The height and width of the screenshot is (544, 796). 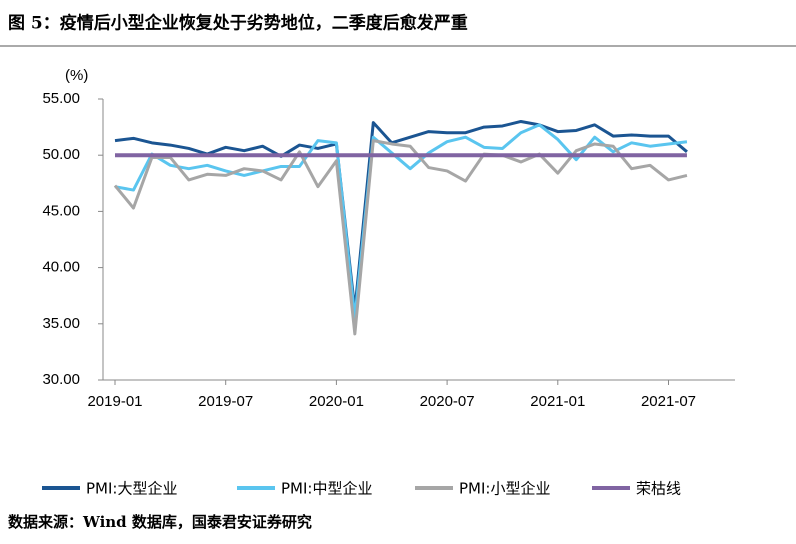 What do you see at coordinates (336, 401) in the screenshot?
I see `x-tick-label: 2020-01` at bounding box center [336, 401].